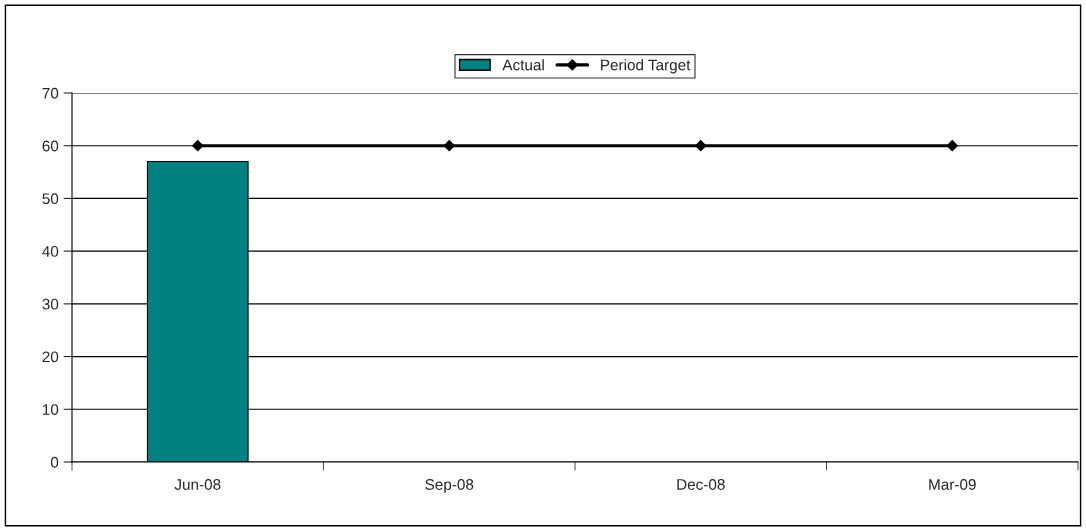  What do you see at coordinates (50, 409) in the screenshot?
I see `y-tick-label: 10` at bounding box center [50, 409].